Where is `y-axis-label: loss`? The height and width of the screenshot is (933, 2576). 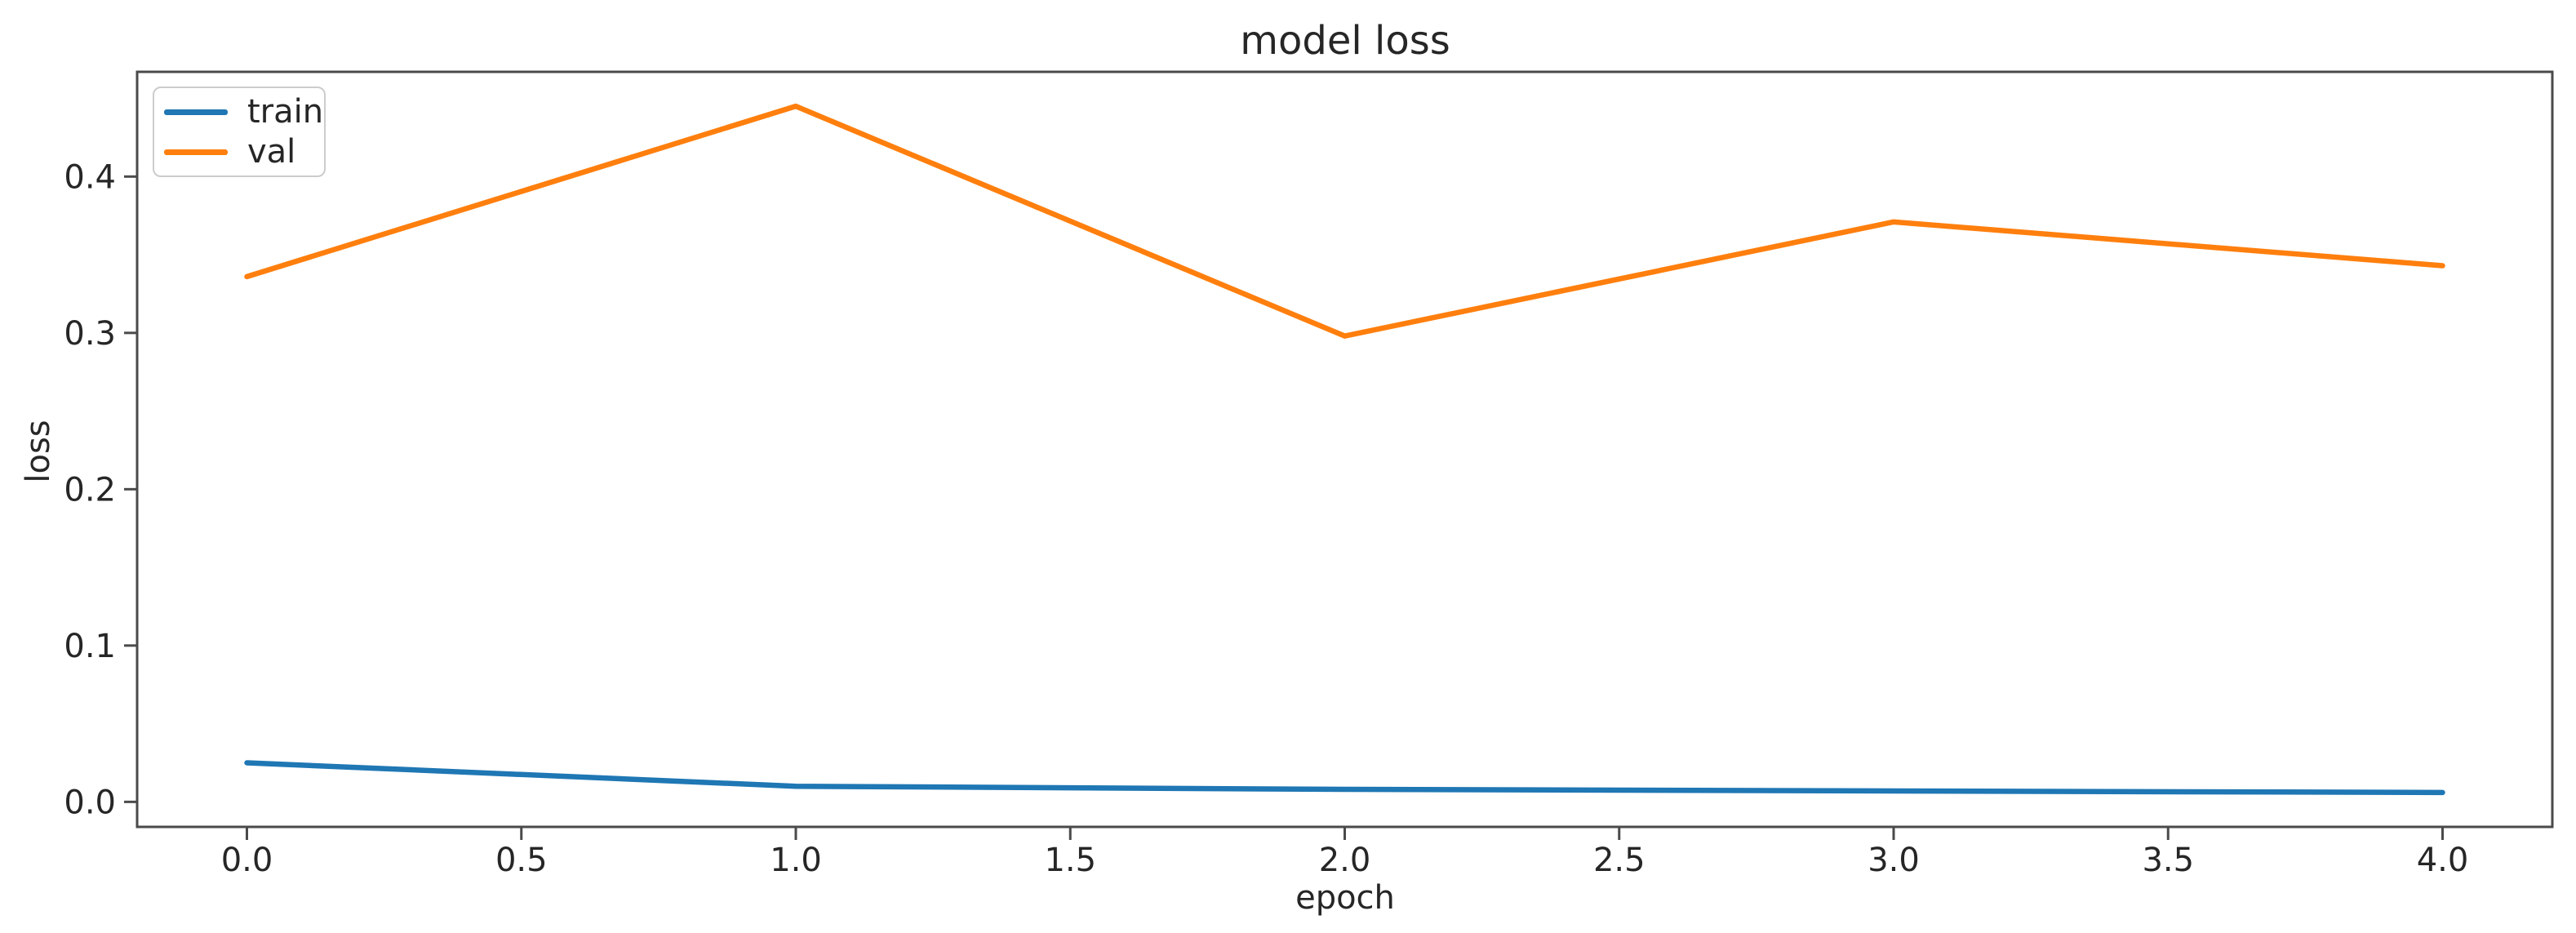 y-axis-label: loss is located at coordinates (38, 451).